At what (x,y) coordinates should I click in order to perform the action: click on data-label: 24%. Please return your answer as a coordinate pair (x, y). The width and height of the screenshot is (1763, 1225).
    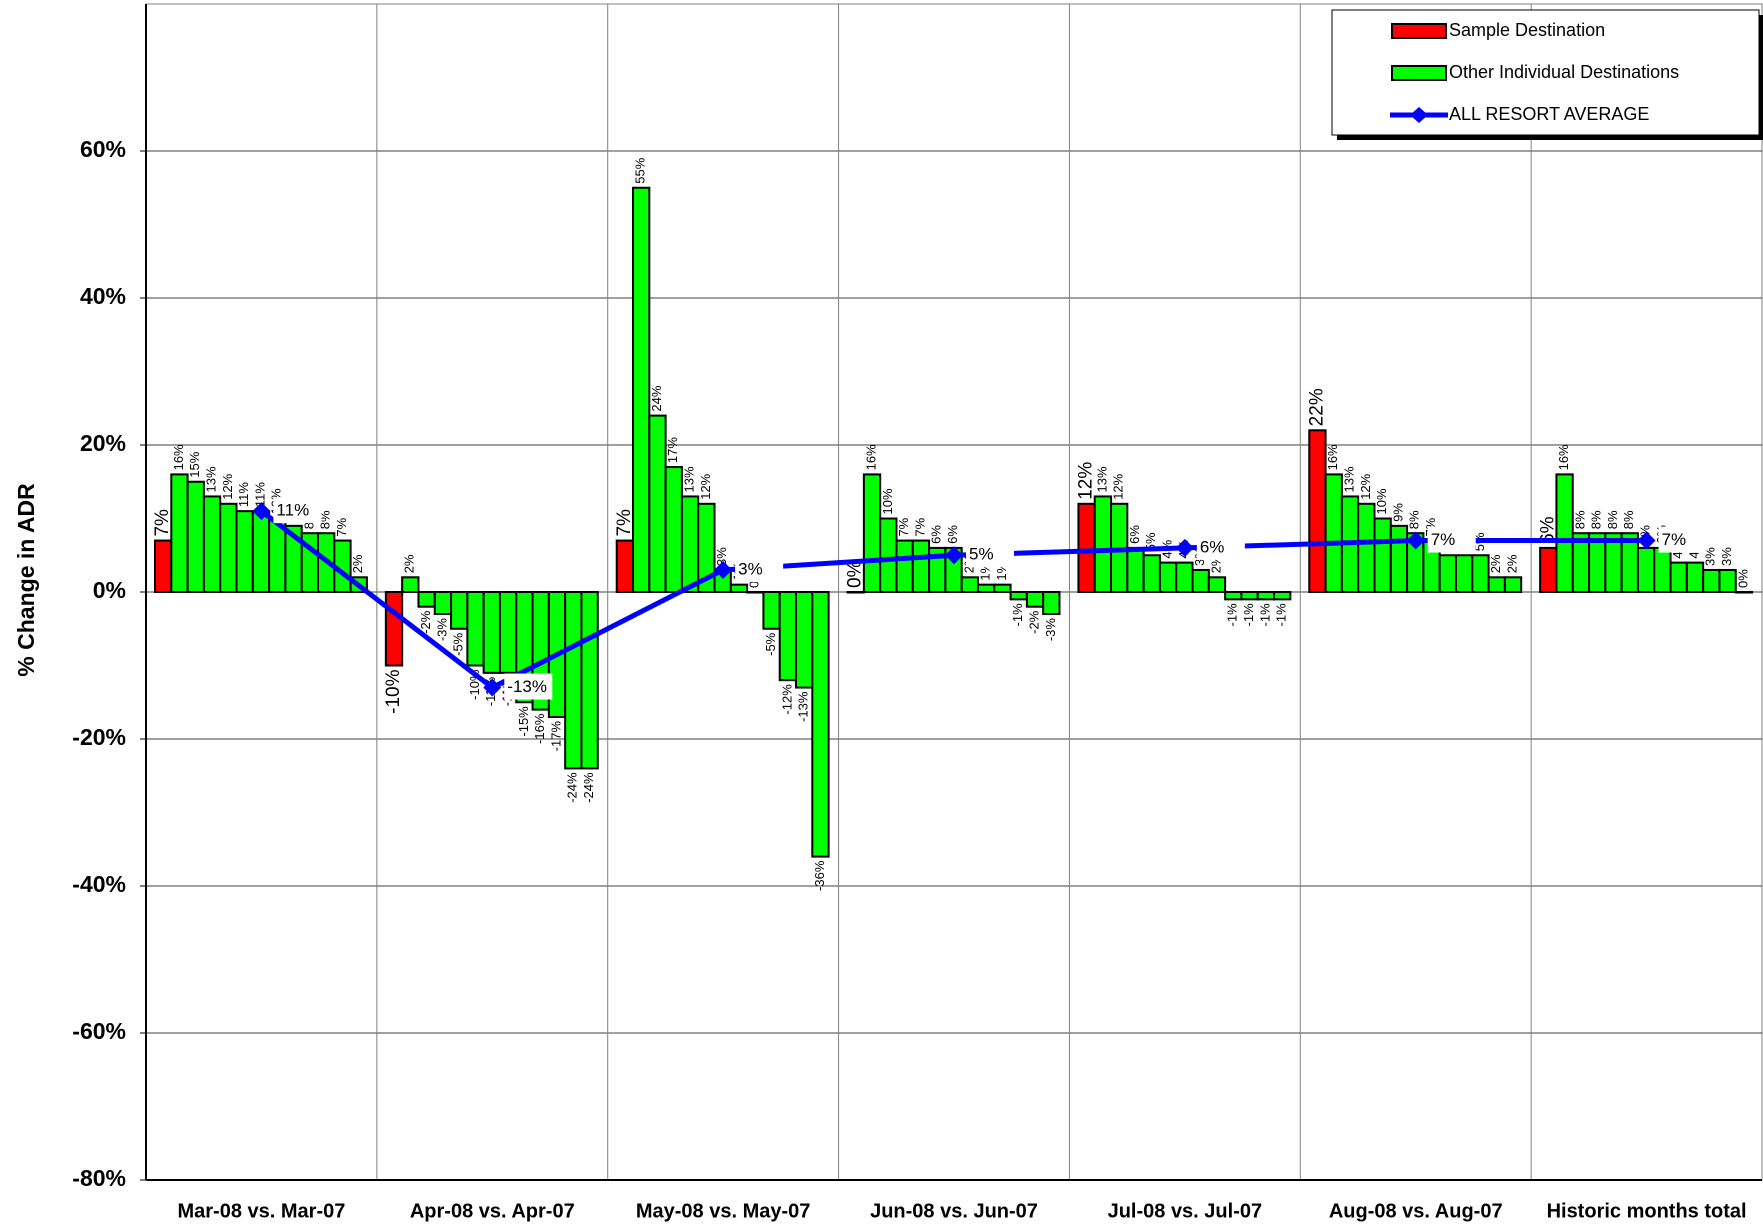
    Looking at the image, I should click on (656, 398).